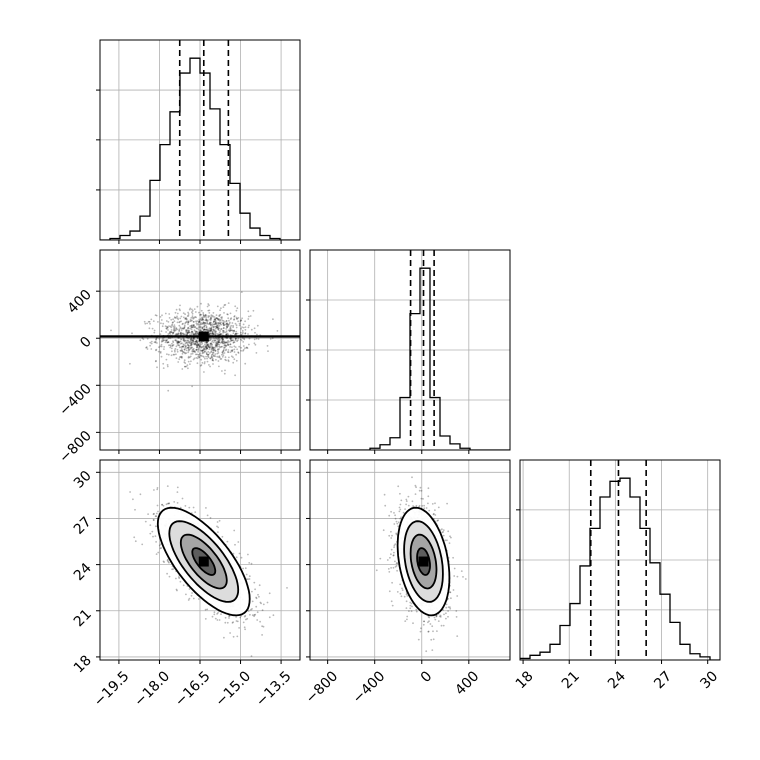 The width and height of the screenshot is (760, 760). Describe the element at coordinates (193, 689) in the screenshot. I see `x-tick-label: −16.5` at that location.